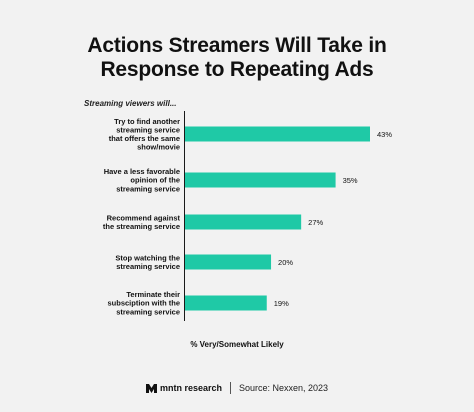 This screenshot has width=474, height=412. What do you see at coordinates (237, 69) in the screenshot?
I see `chart-title-line-2: Response to Repeating Ads` at bounding box center [237, 69].